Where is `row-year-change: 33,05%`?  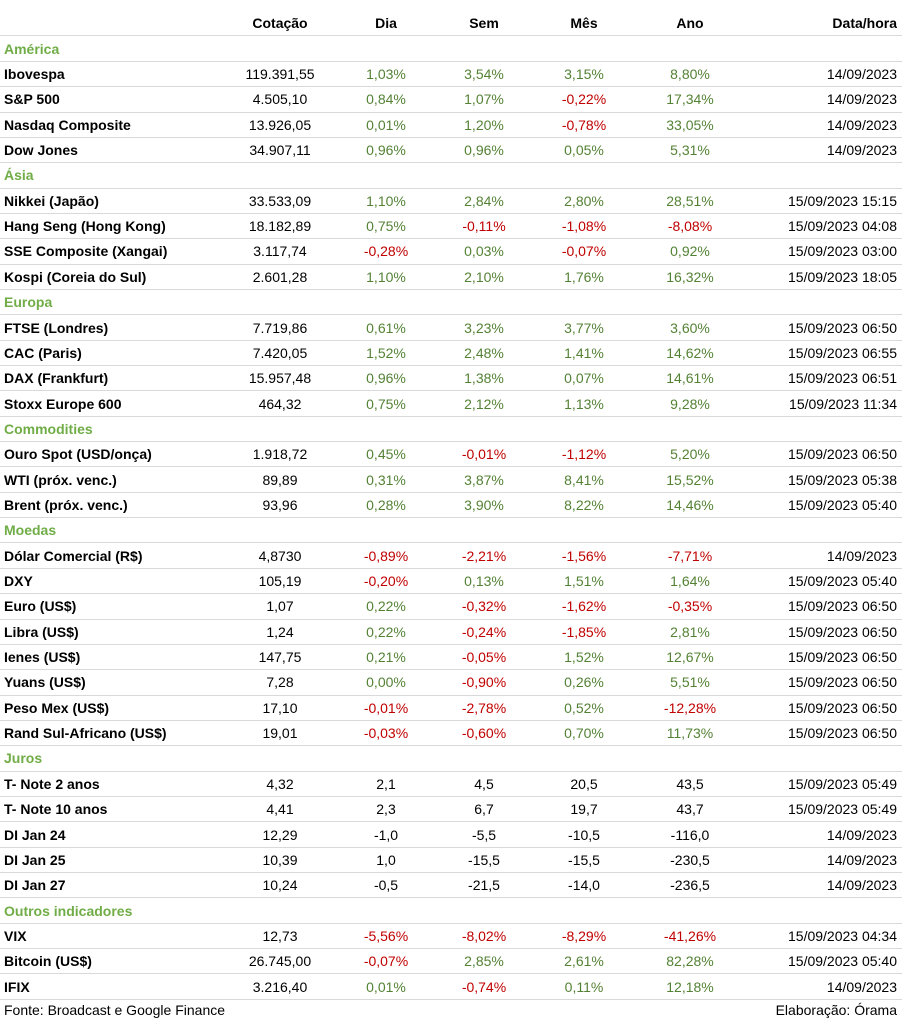 row-year-change: 33,05% is located at coordinates (690, 124).